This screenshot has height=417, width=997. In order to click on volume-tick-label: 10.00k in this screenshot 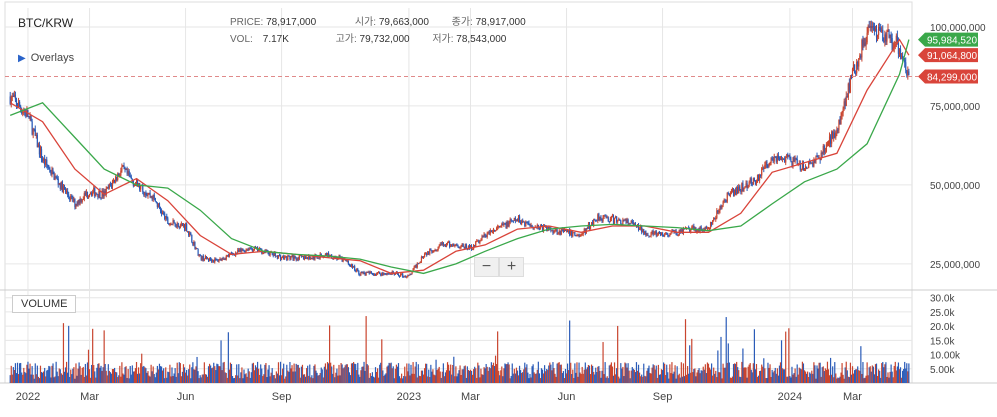, I will do `click(945, 356)`.